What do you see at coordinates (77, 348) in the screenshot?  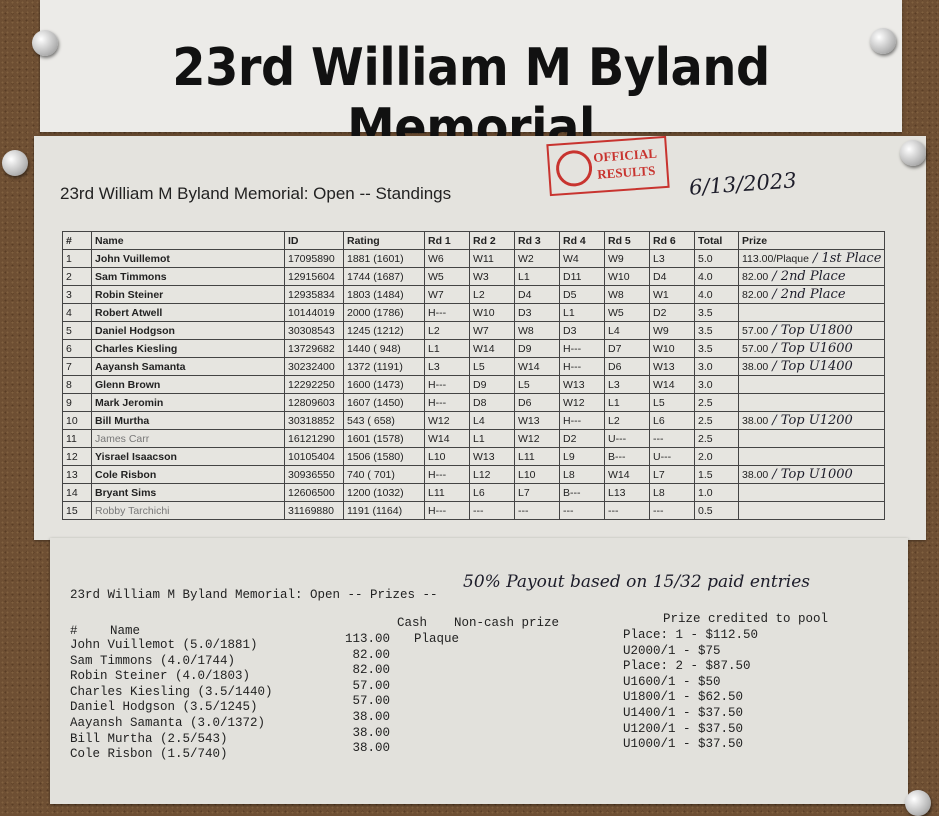 I see `rank-cell: 6` at bounding box center [77, 348].